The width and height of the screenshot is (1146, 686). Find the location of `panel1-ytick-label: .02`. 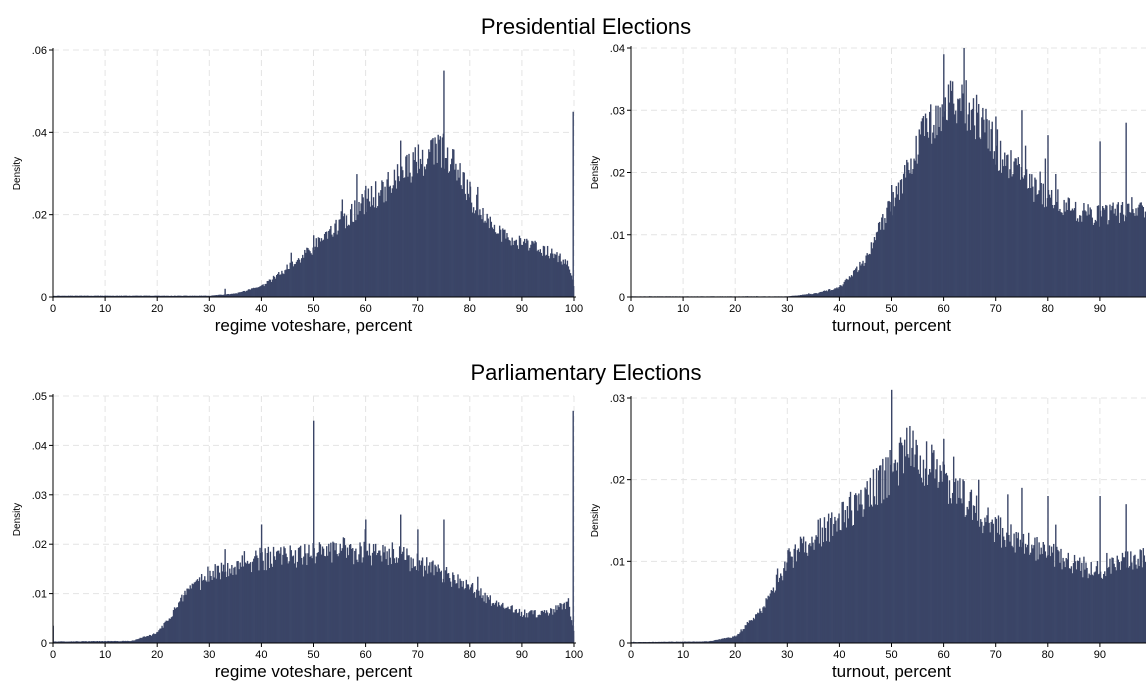

panel1-ytick-label: .02 is located at coordinates (617, 174).